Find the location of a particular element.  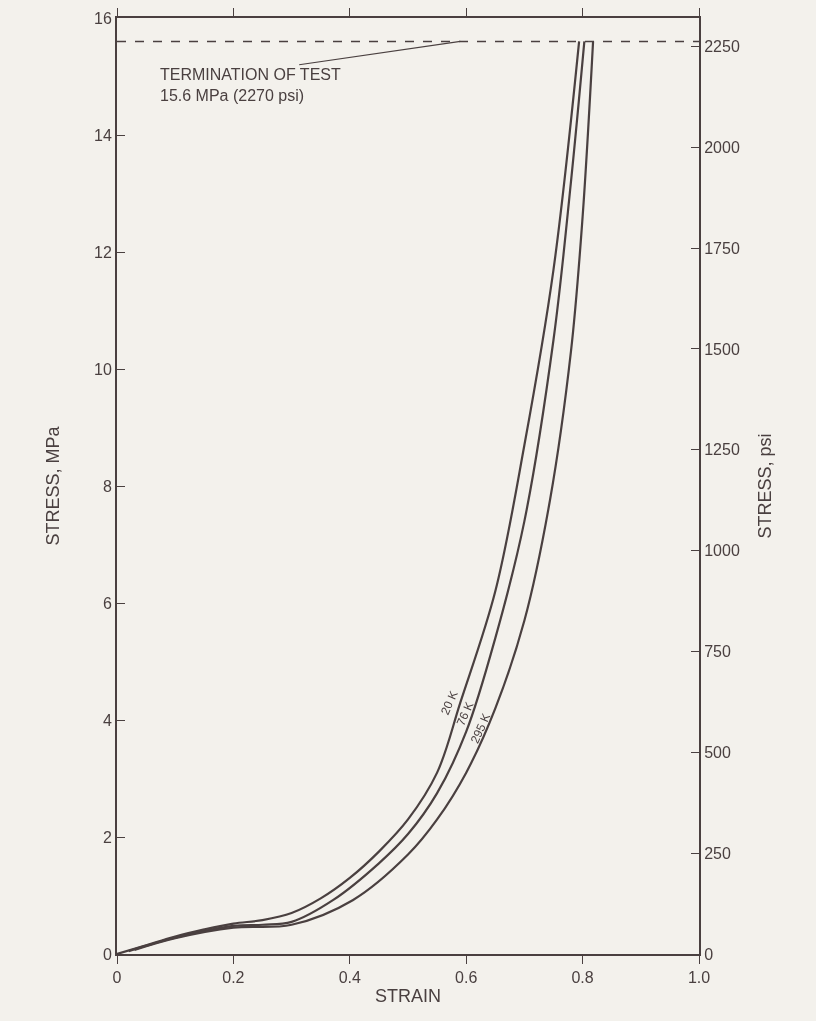

ref-line-label: TERMINATION OF TEST 15.6 MPa (2270 psi) is located at coordinates (250, 85).